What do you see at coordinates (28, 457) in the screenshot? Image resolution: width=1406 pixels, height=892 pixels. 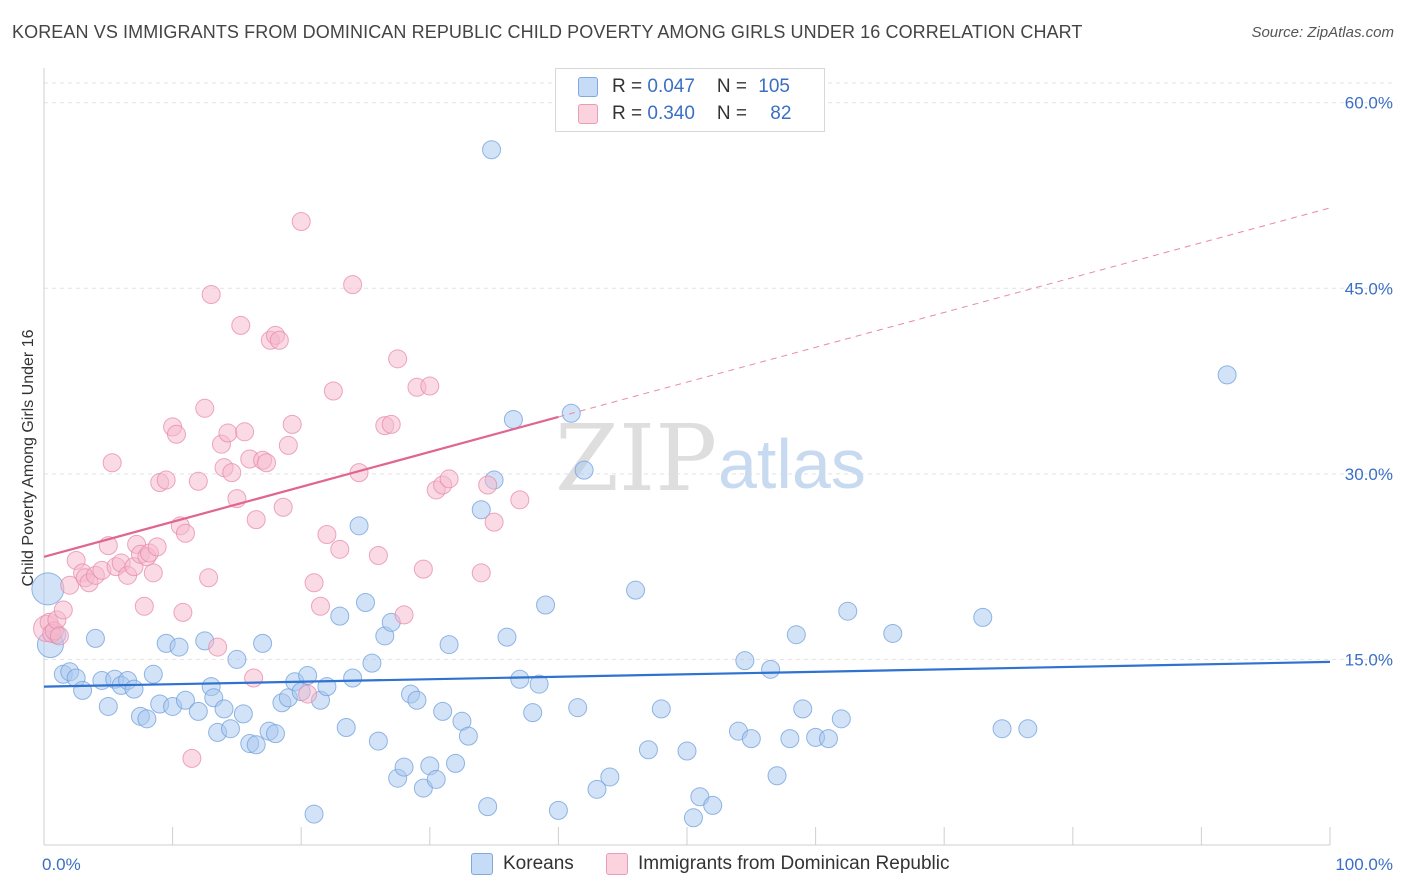 I see `y-axis-title: Child Poverty Among Girls Under 16` at bounding box center [28, 457].